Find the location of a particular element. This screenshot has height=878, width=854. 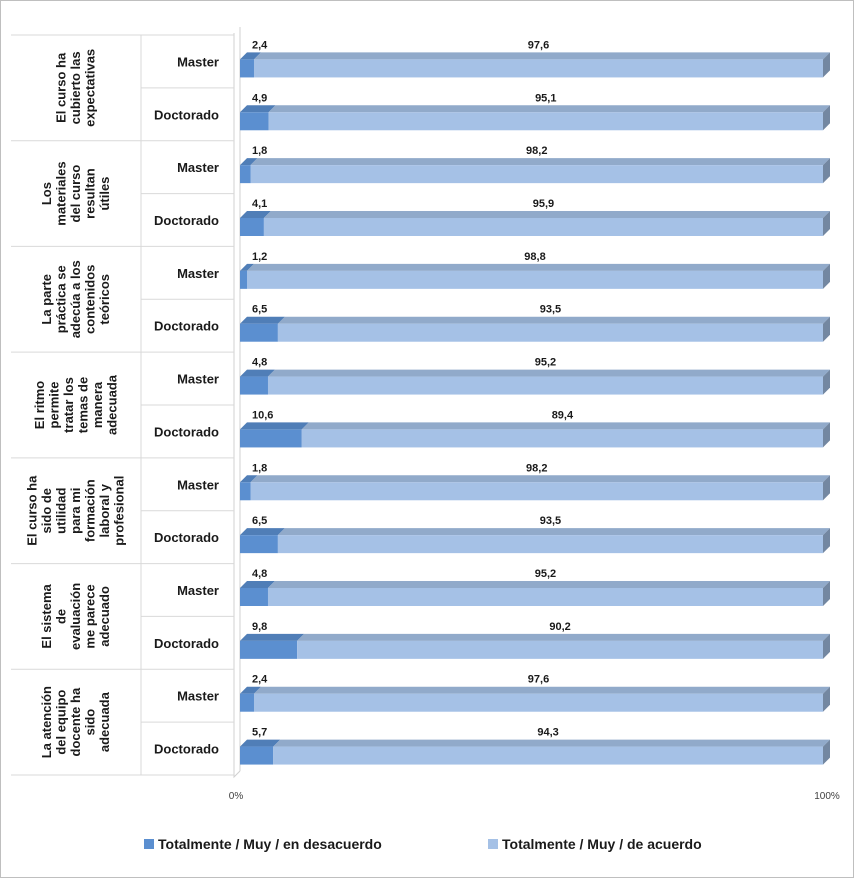

data-label-acuerdo: 93,5 is located at coordinates (550, 521).